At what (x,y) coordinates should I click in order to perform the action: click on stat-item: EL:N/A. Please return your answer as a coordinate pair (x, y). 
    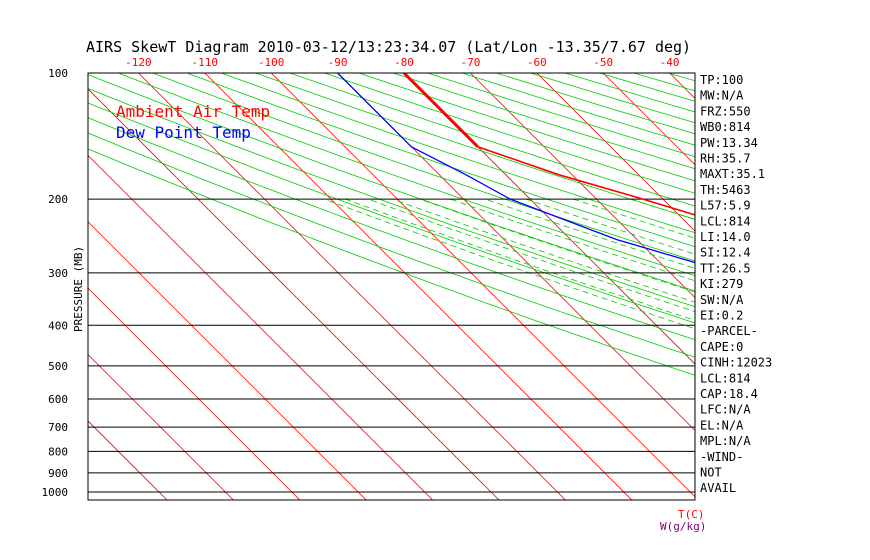
    Looking at the image, I should click on (722, 425).